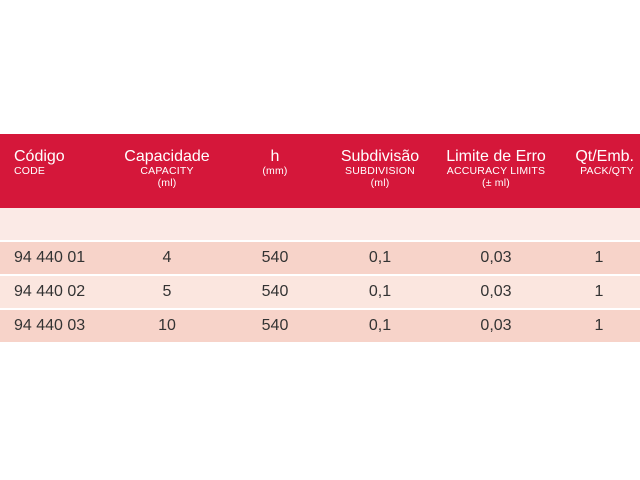 This screenshot has height=480, width=640. Describe the element at coordinates (50, 257) in the screenshot. I see `cell-code: 94 440 01` at that location.